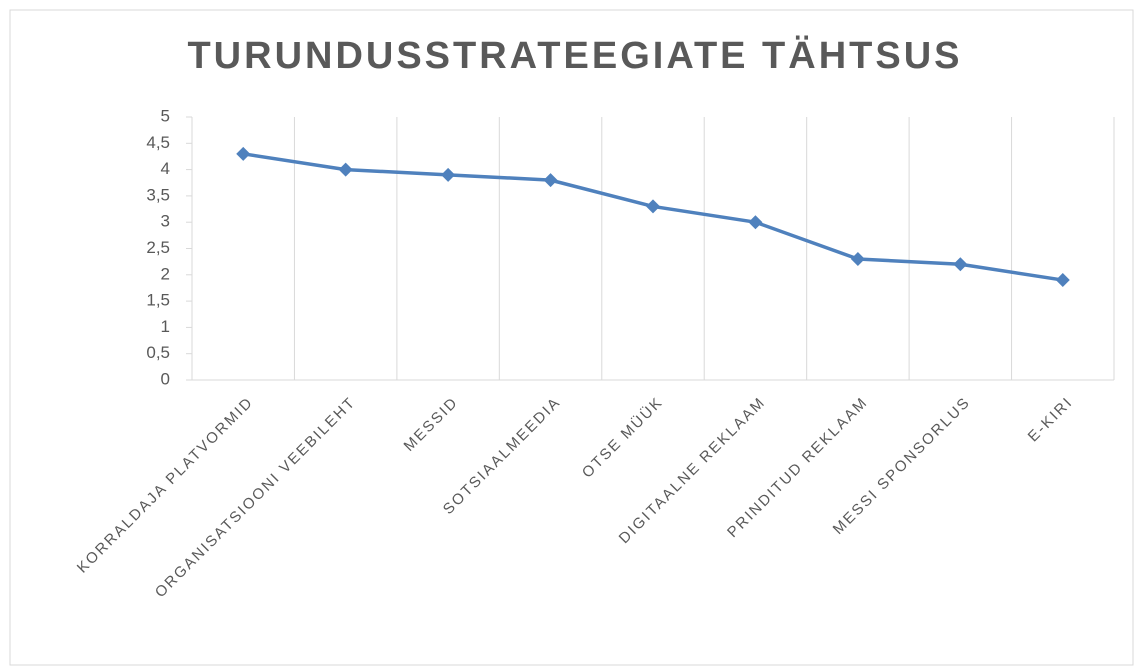 Image resolution: width=1134 pixels, height=671 pixels. What do you see at coordinates (158, 194) in the screenshot?
I see `y-tick-label: 3,5` at bounding box center [158, 194].